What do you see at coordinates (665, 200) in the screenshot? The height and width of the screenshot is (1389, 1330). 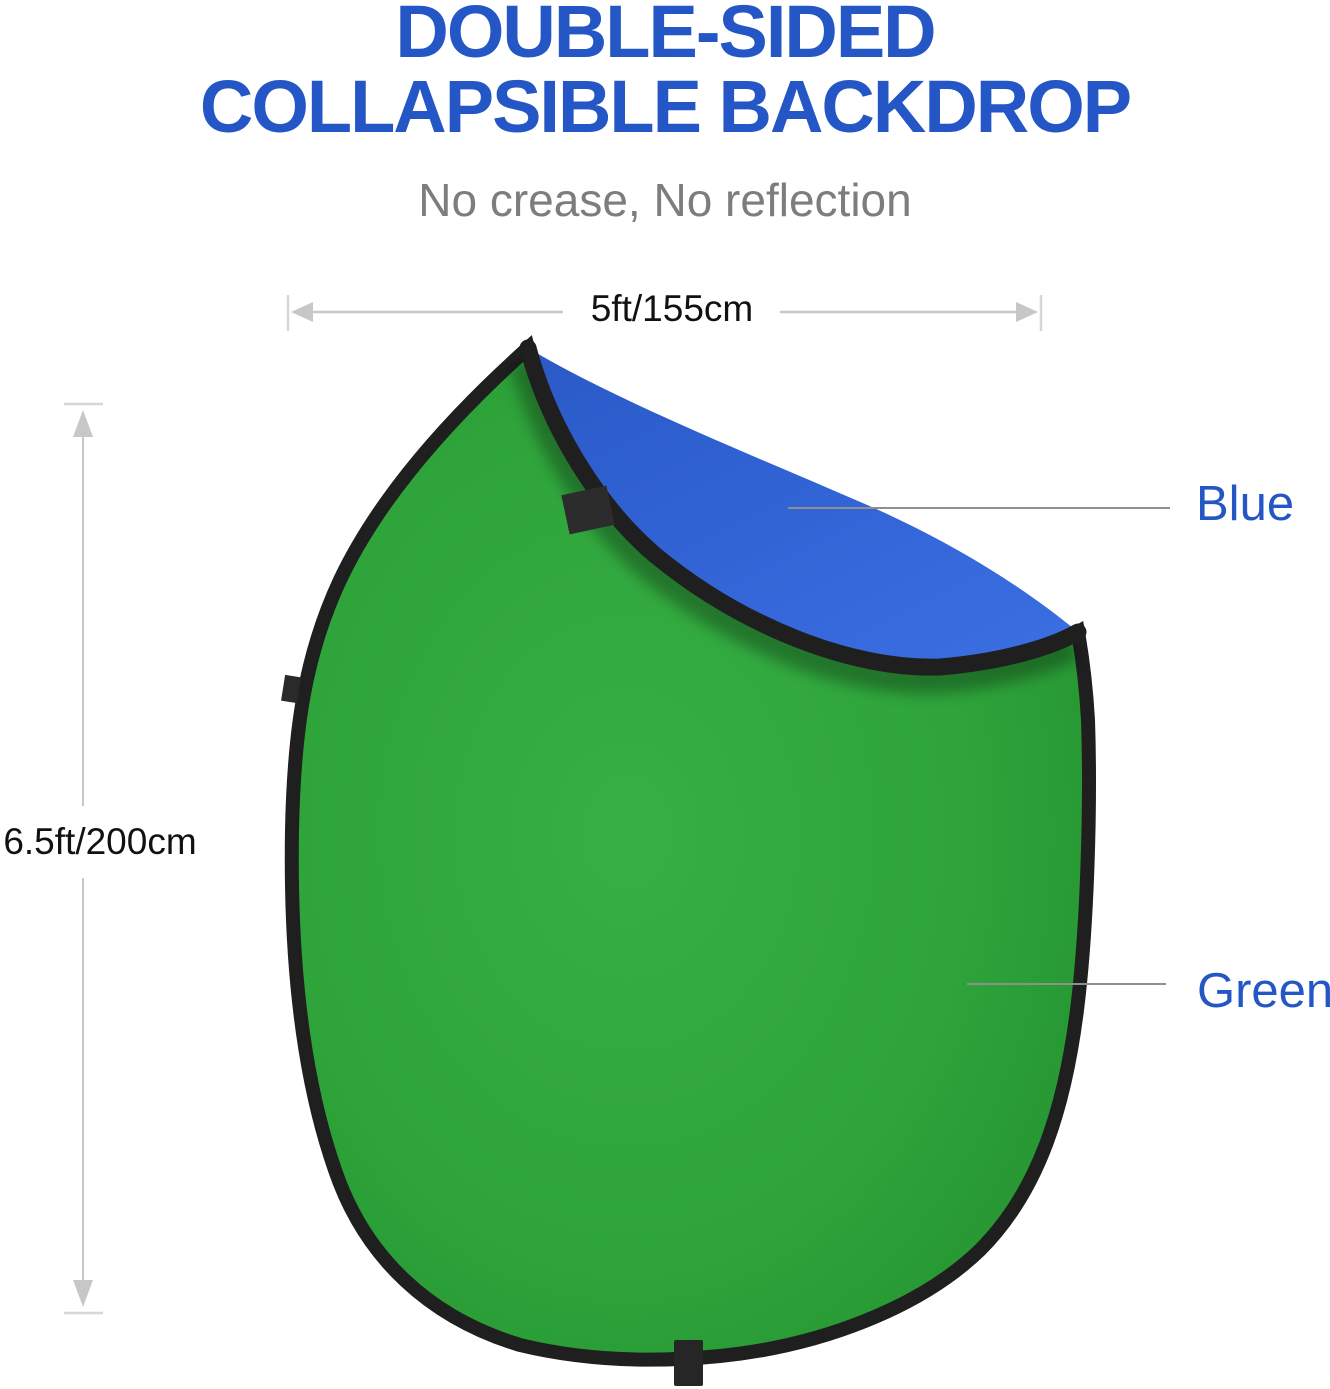 I see `subtitle: No crease, No reflection` at bounding box center [665, 200].